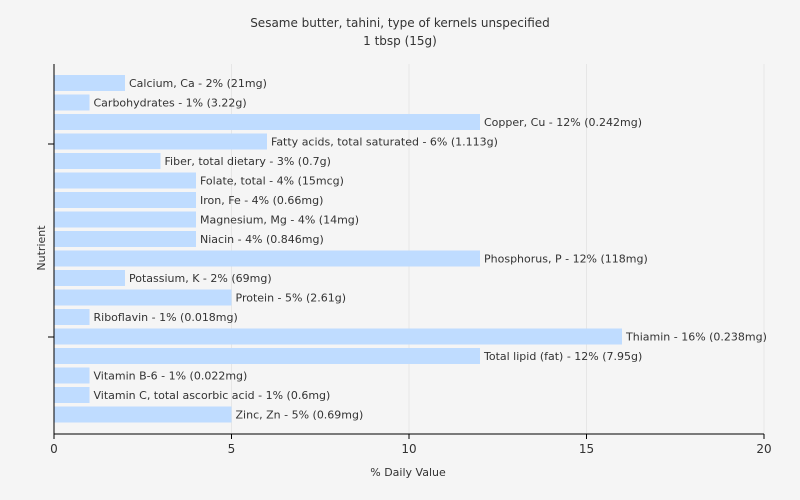 This screenshot has height=500, width=800. I want to click on x-tick-label: 20, so click(763, 449).